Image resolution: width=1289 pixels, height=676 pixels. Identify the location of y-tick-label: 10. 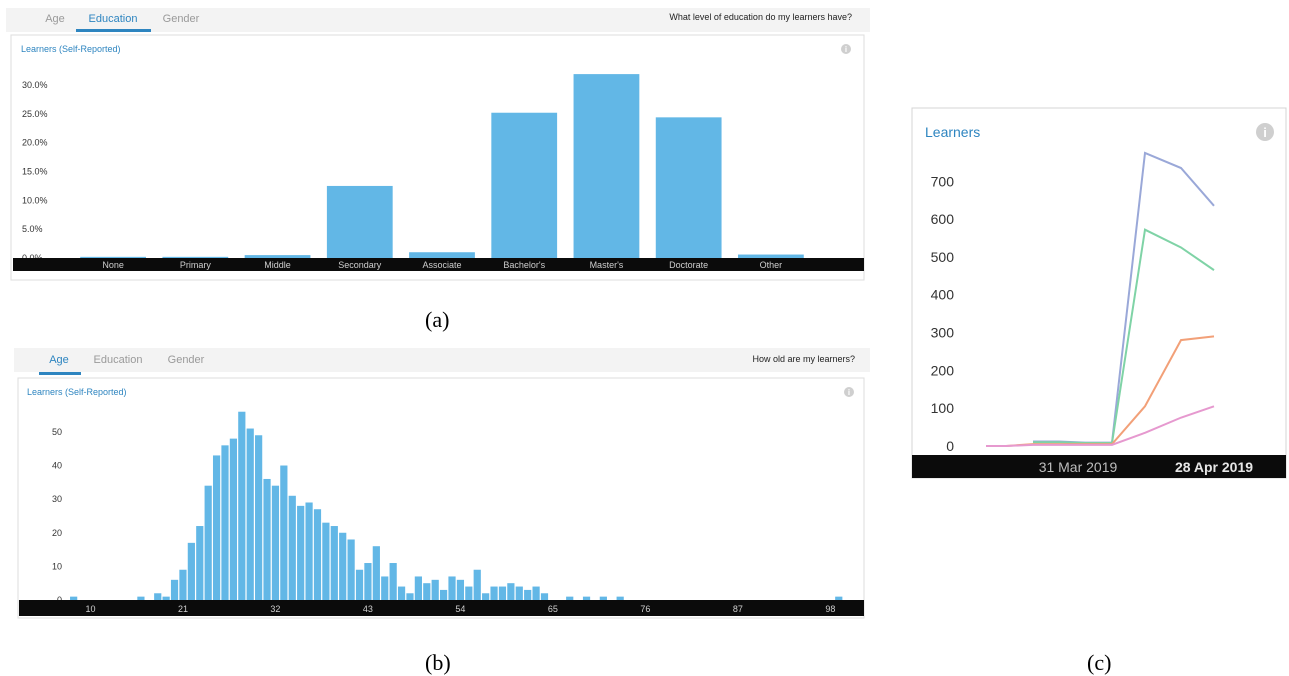
(57, 566).